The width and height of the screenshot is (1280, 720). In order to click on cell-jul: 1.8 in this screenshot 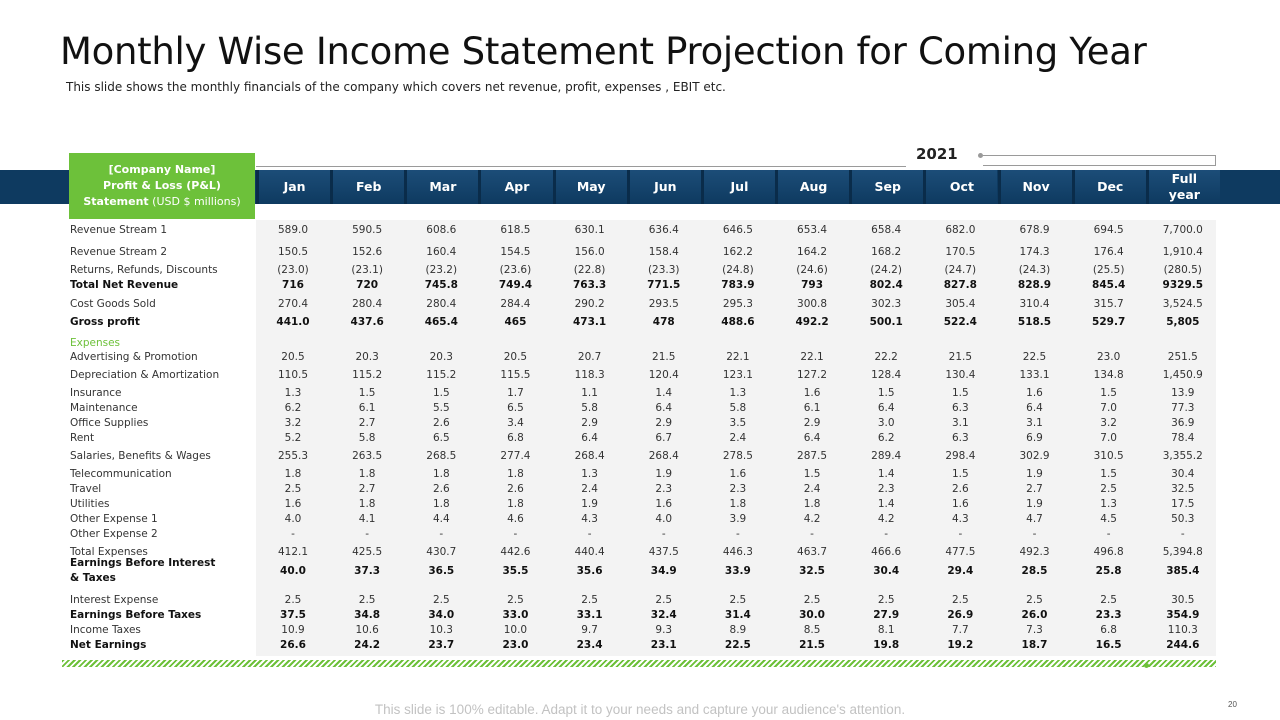, I will do `click(738, 504)`.